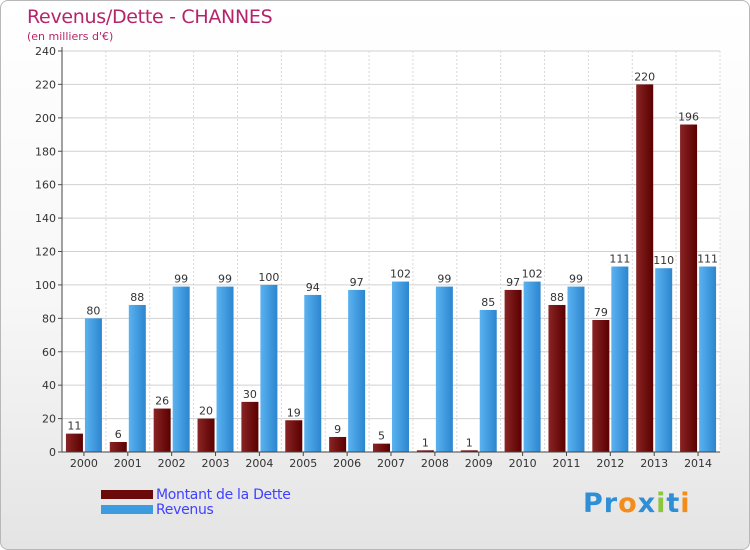  Describe the element at coordinates (628, 503) in the screenshot. I see `logo-letter: o` at that location.